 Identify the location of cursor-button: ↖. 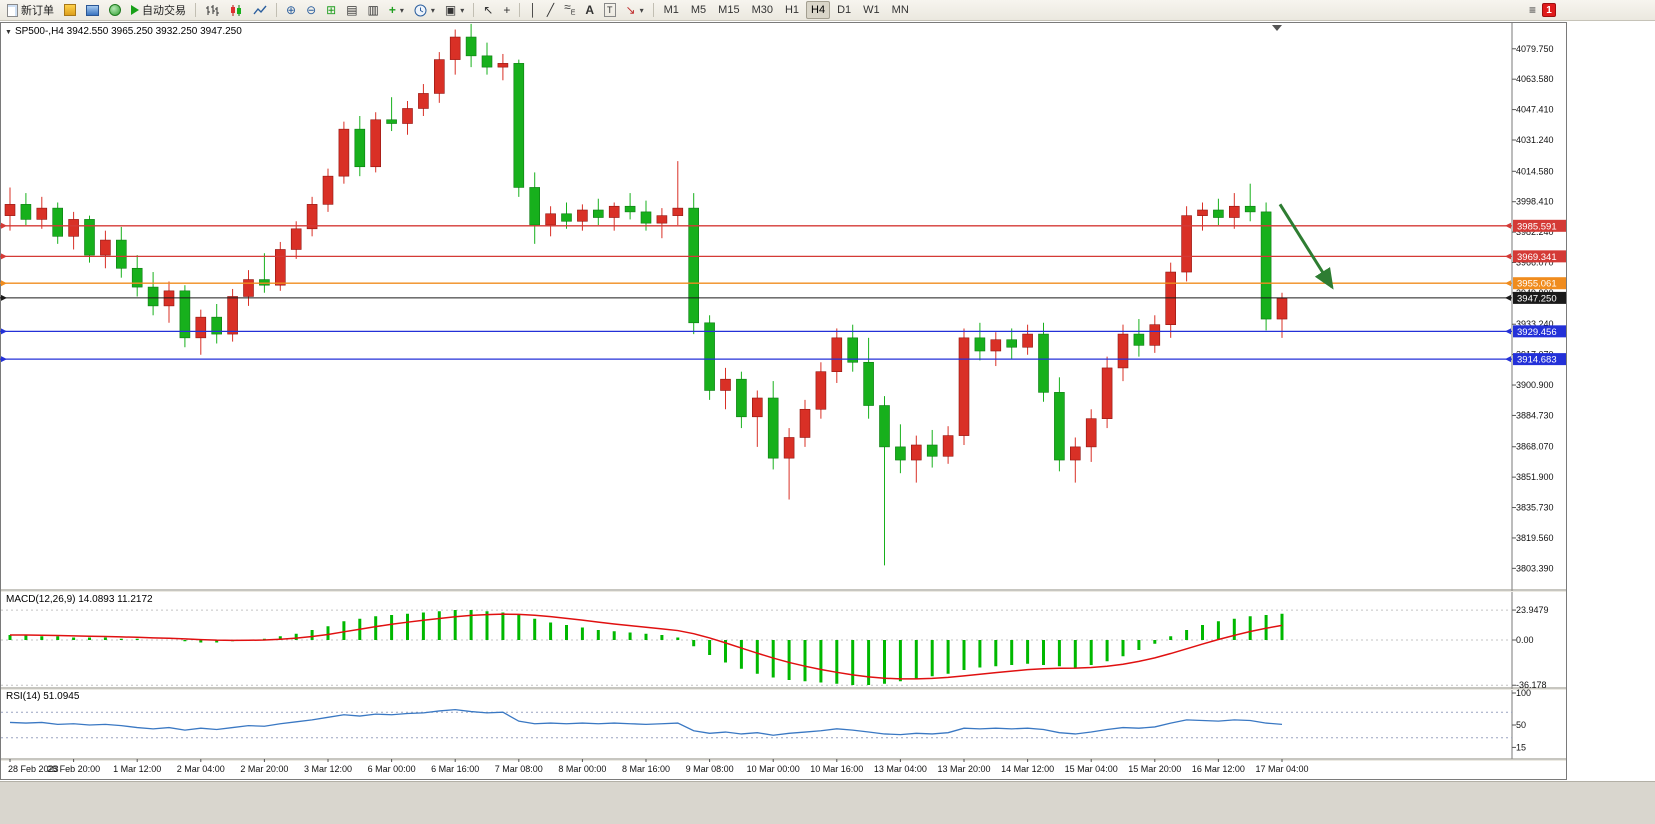
(488, 10).